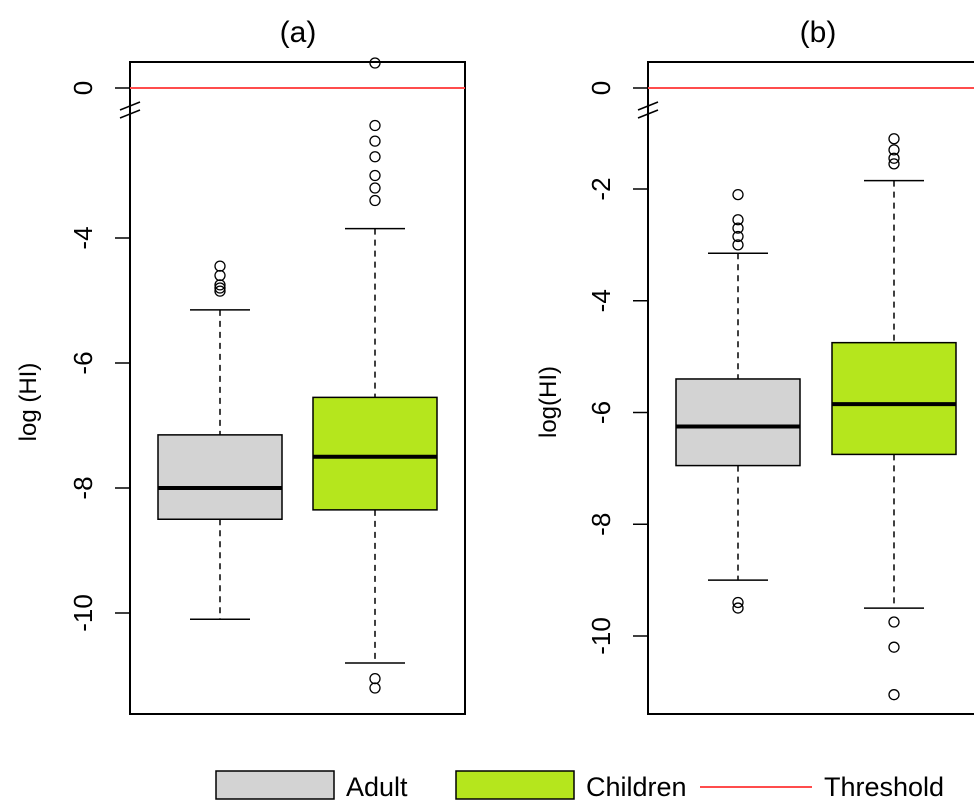 The image size is (974, 800). I want to click on legend: Adult Children Threshold, so click(579, 785).